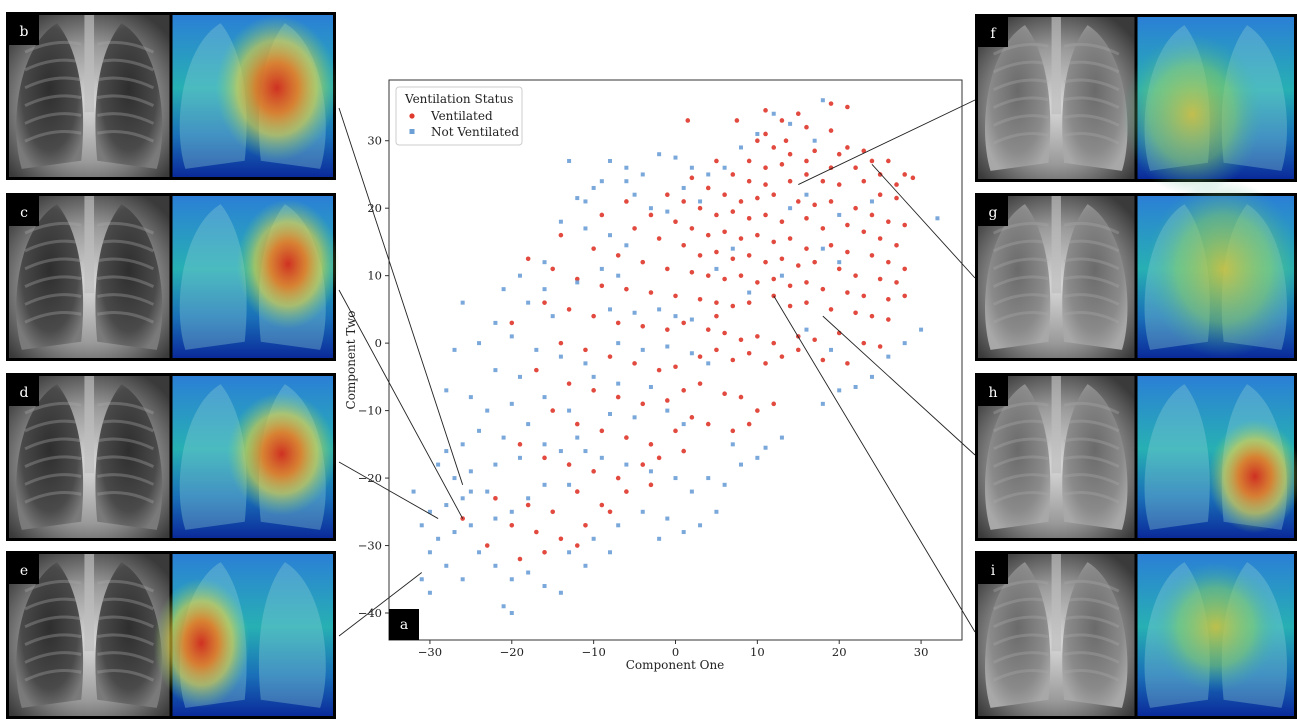 The height and width of the screenshot is (719, 1297). Describe the element at coordinates (370, 613) in the screenshot. I see `y-tick-label: −40` at that location.